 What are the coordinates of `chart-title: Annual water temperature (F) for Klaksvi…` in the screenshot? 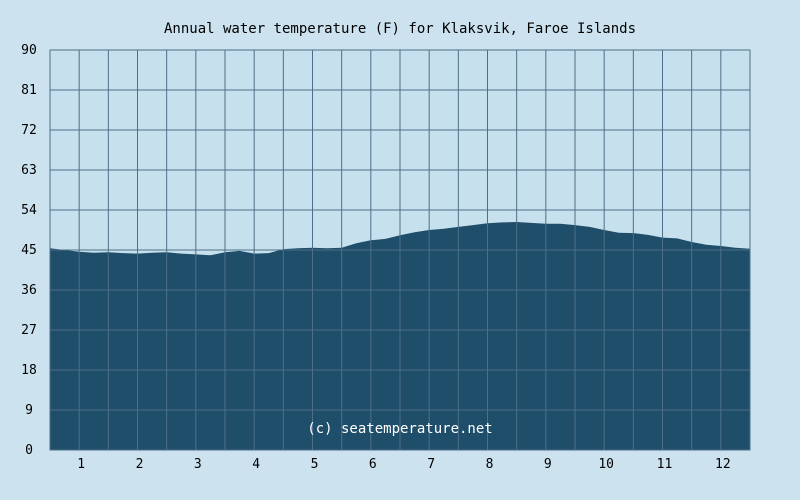 It's located at (400, 29).